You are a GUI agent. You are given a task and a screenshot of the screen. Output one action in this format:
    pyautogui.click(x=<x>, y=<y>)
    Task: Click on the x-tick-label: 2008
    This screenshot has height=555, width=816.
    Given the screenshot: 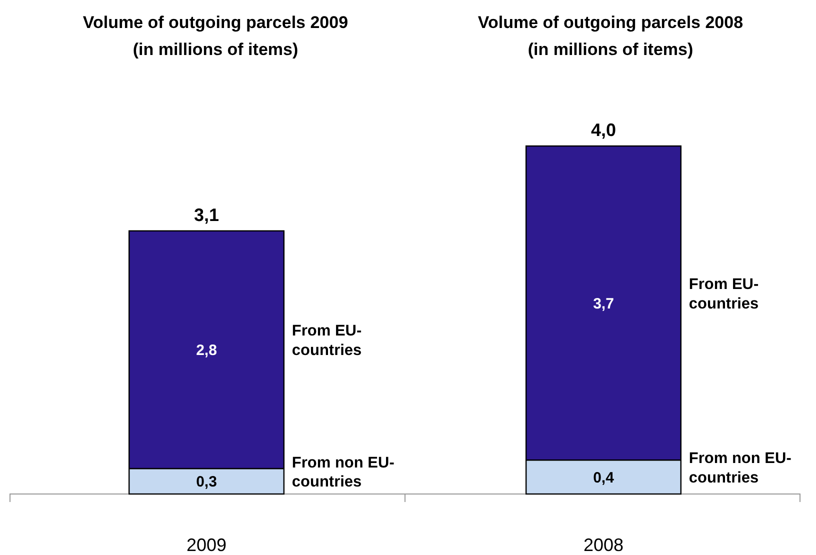 What is the action you would take?
    pyautogui.click(x=603, y=545)
    